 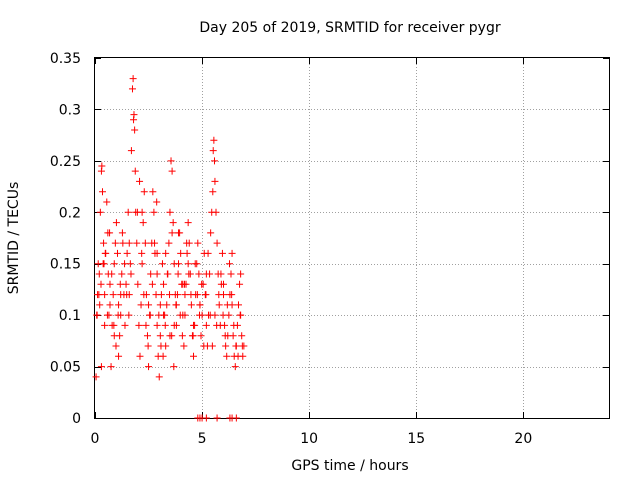 What do you see at coordinates (65, 265) in the screenshot?
I see `y-tick-label: 0.15` at bounding box center [65, 265].